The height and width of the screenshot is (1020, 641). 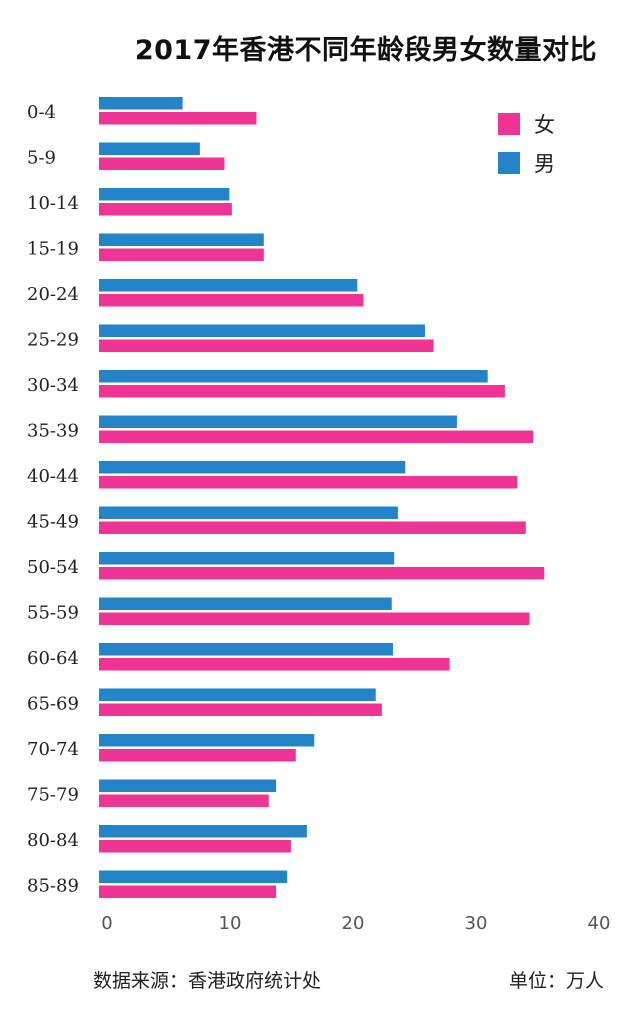 I want to click on category-label-65-69: 65-69, so click(x=53, y=703).